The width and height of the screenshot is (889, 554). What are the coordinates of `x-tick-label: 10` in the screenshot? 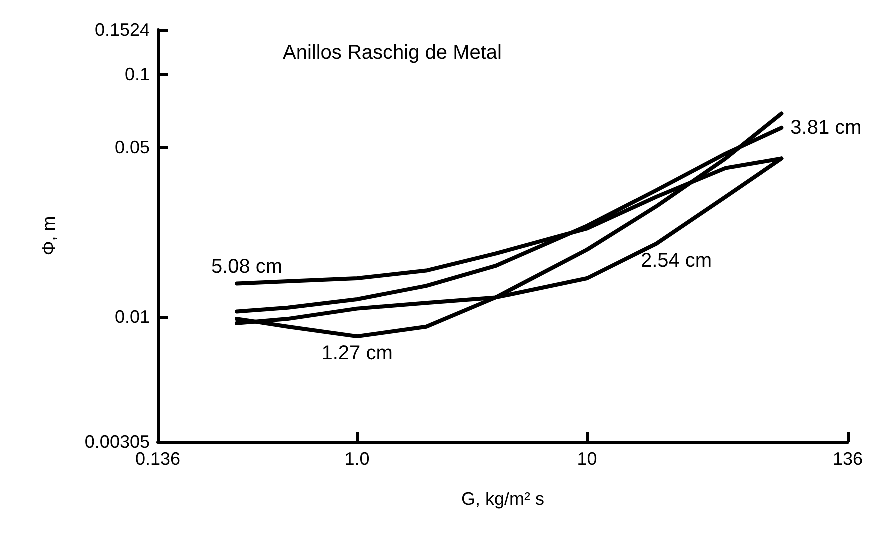 It's located at (587, 459).